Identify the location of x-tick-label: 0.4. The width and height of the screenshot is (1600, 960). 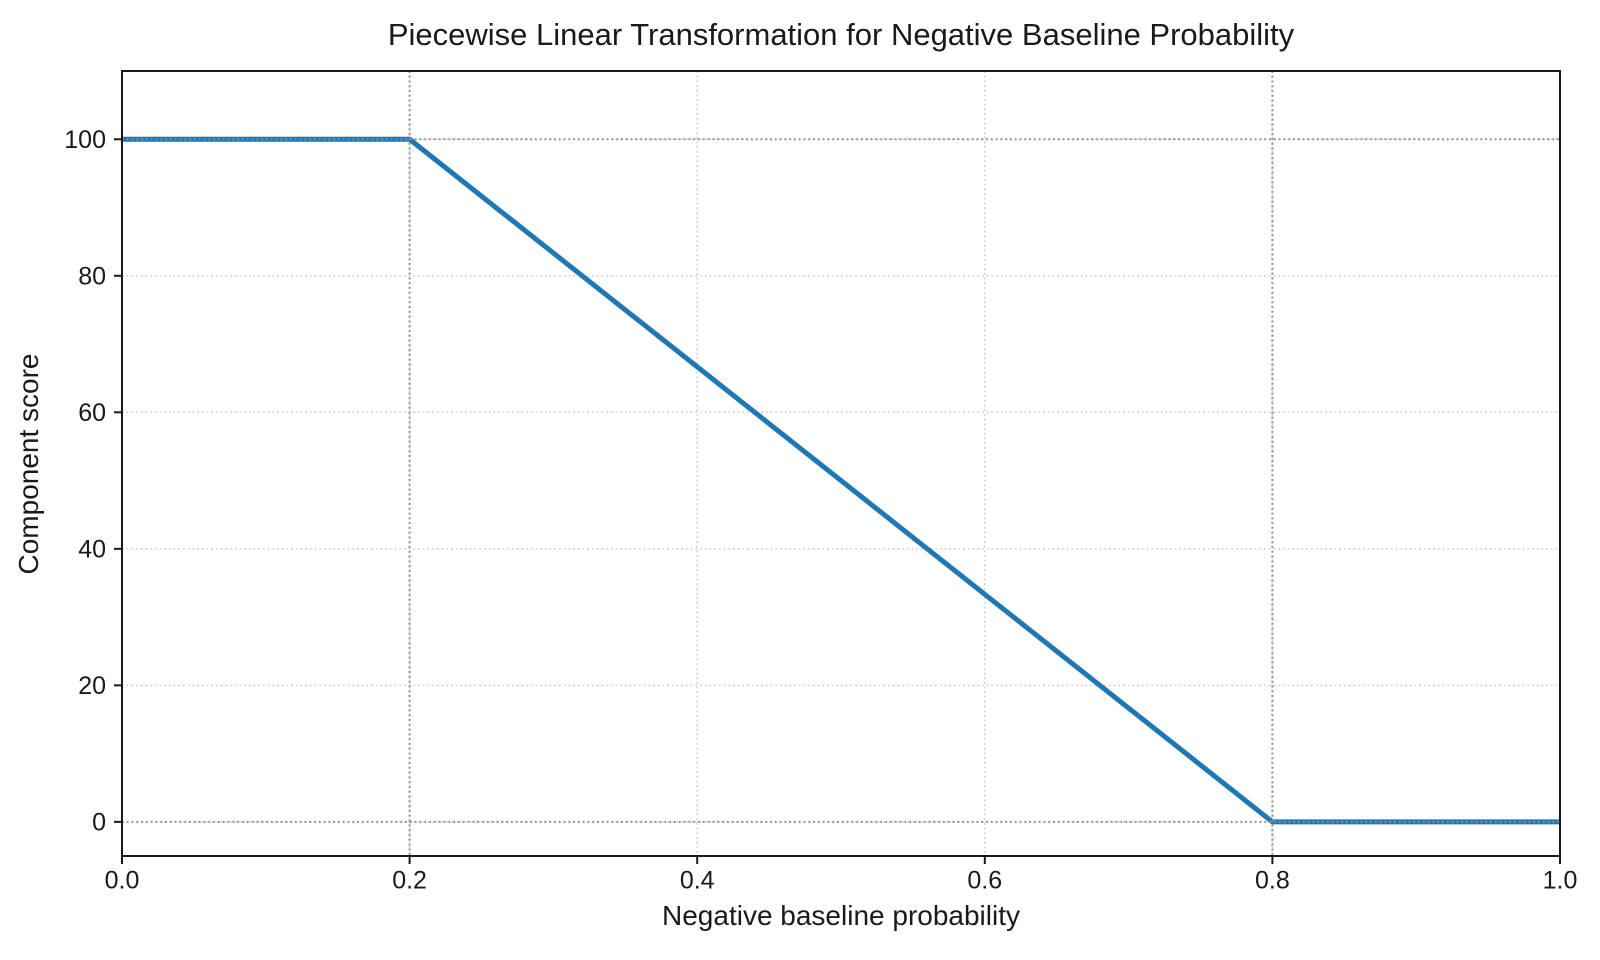
(697, 881).